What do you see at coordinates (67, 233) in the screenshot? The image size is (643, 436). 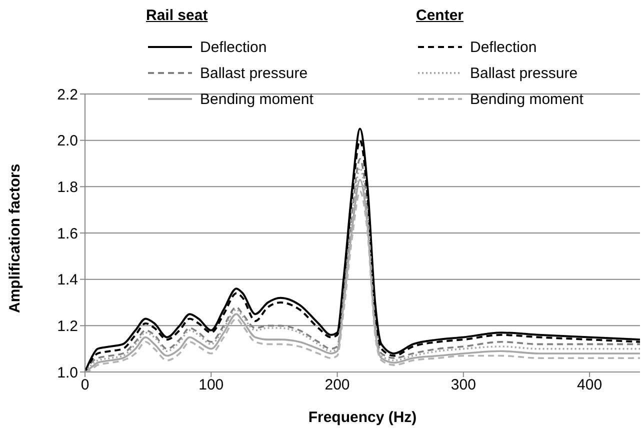 I see `y-tick-label: 1.6` at bounding box center [67, 233].